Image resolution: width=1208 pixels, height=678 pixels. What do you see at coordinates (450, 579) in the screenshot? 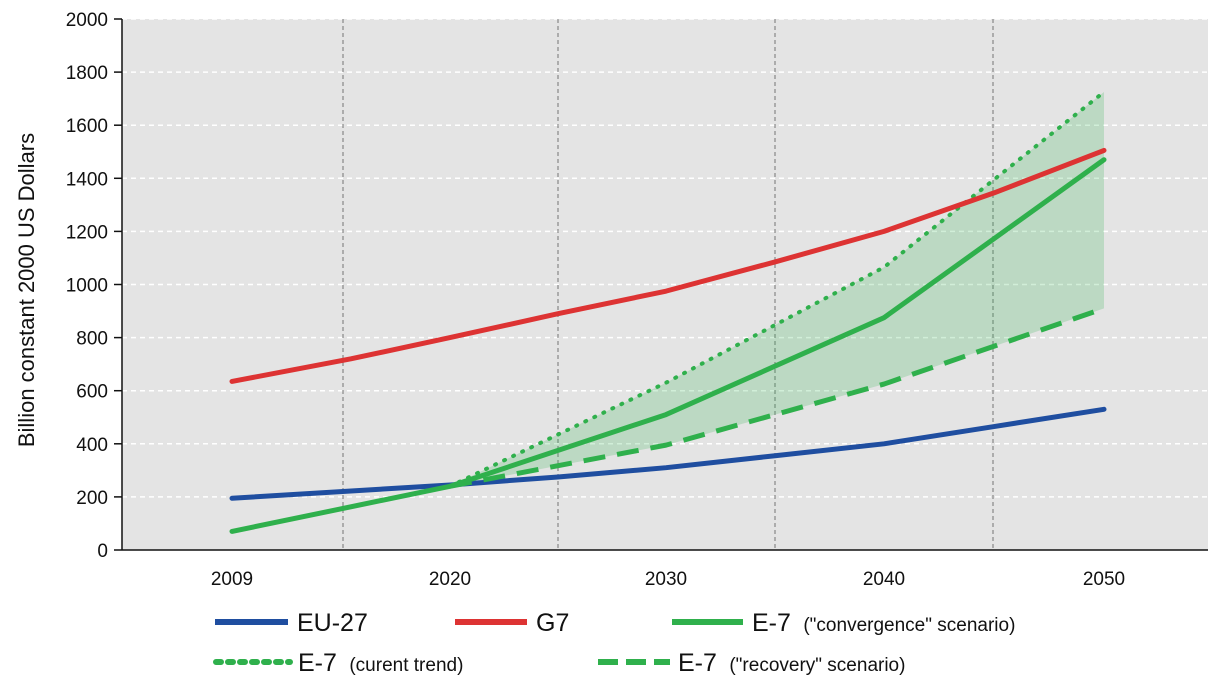
I see `x-tick-label-1: 2020` at bounding box center [450, 579].